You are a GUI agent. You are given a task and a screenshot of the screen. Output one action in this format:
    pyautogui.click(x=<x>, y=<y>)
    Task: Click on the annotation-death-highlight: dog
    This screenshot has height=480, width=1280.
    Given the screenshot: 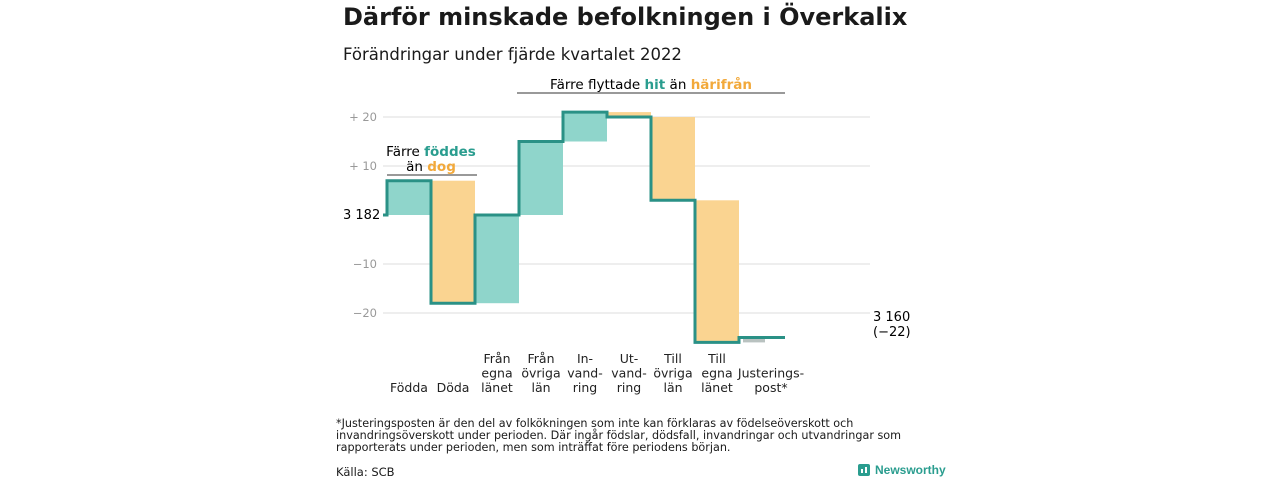 What is the action you would take?
    pyautogui.click(x=441, y=167)
    